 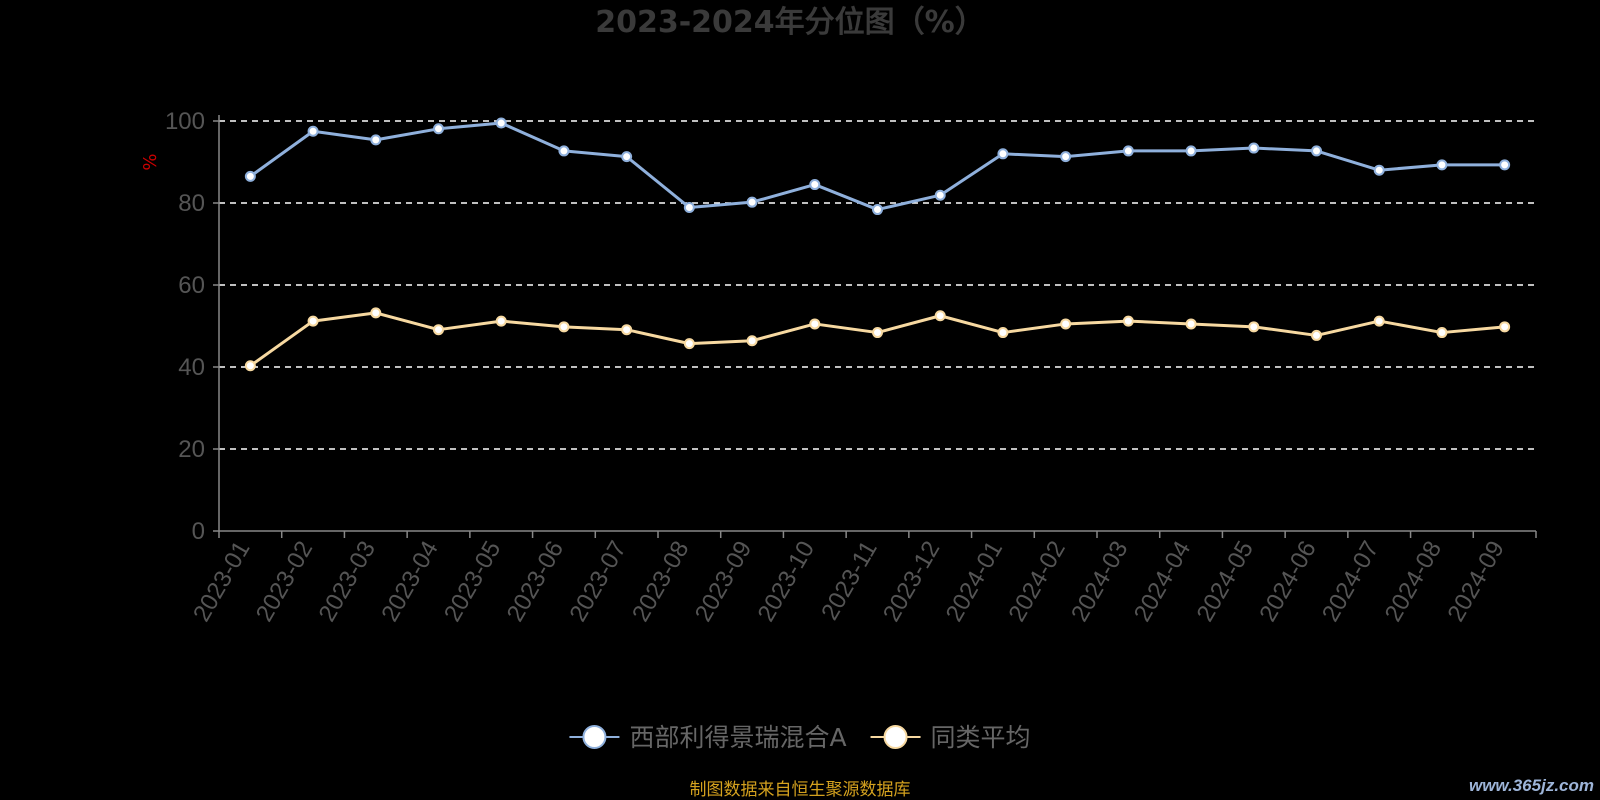 I want to click on x-tick-label-2023-05: 2023-05, so click(x=472, y=582).